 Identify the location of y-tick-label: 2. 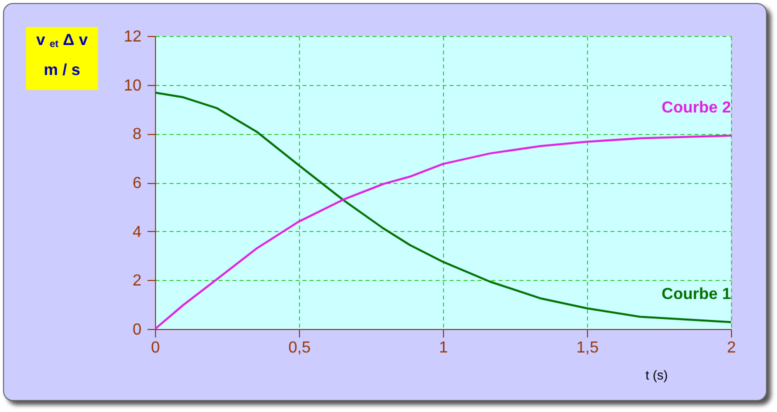
(137, 281).